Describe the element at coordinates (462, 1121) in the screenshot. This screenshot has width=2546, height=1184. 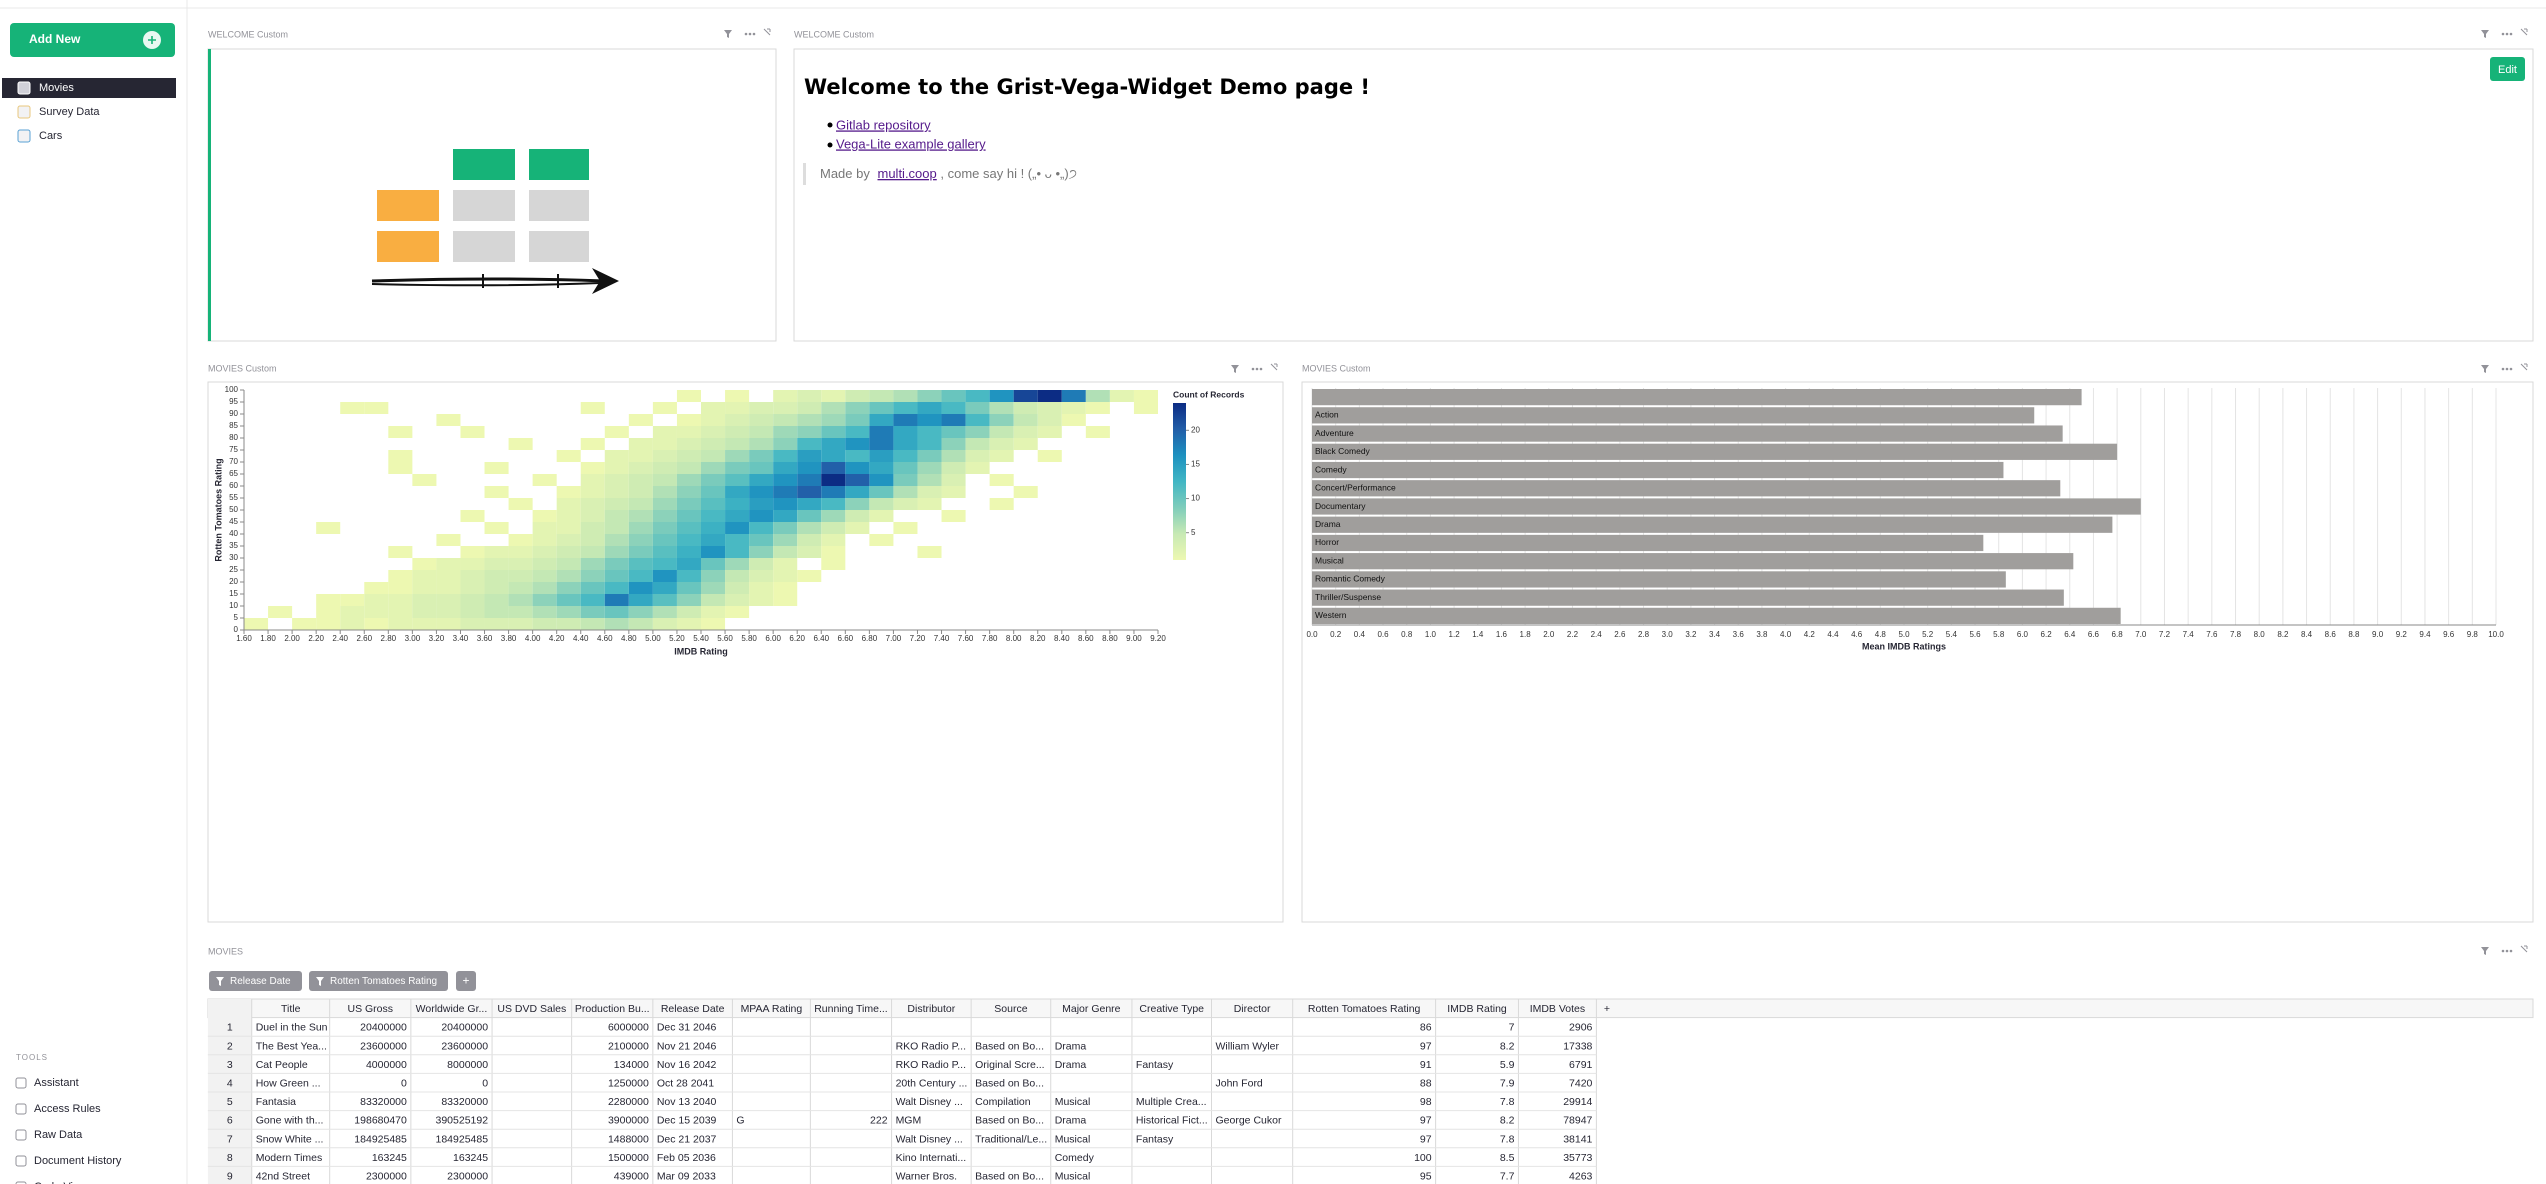
I see `cell: 390525192` at that location.